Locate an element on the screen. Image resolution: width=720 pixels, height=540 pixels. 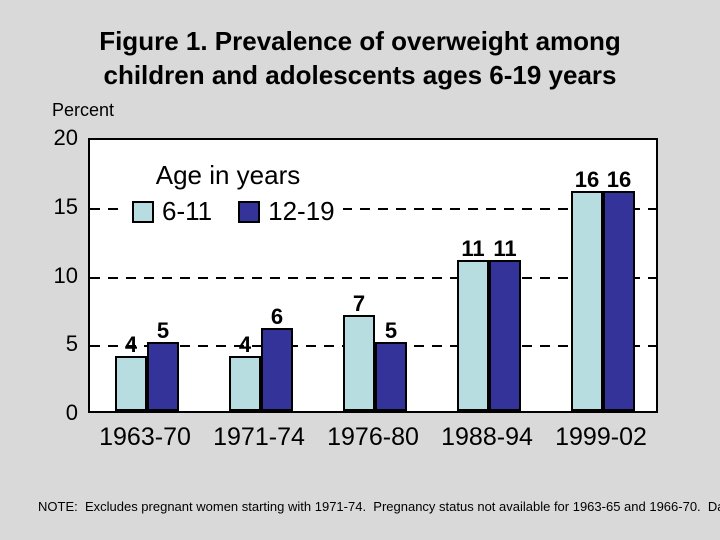
figure-title-line1: Figure 1. Prevalence of overweight among is located at coordinates (360, 41).